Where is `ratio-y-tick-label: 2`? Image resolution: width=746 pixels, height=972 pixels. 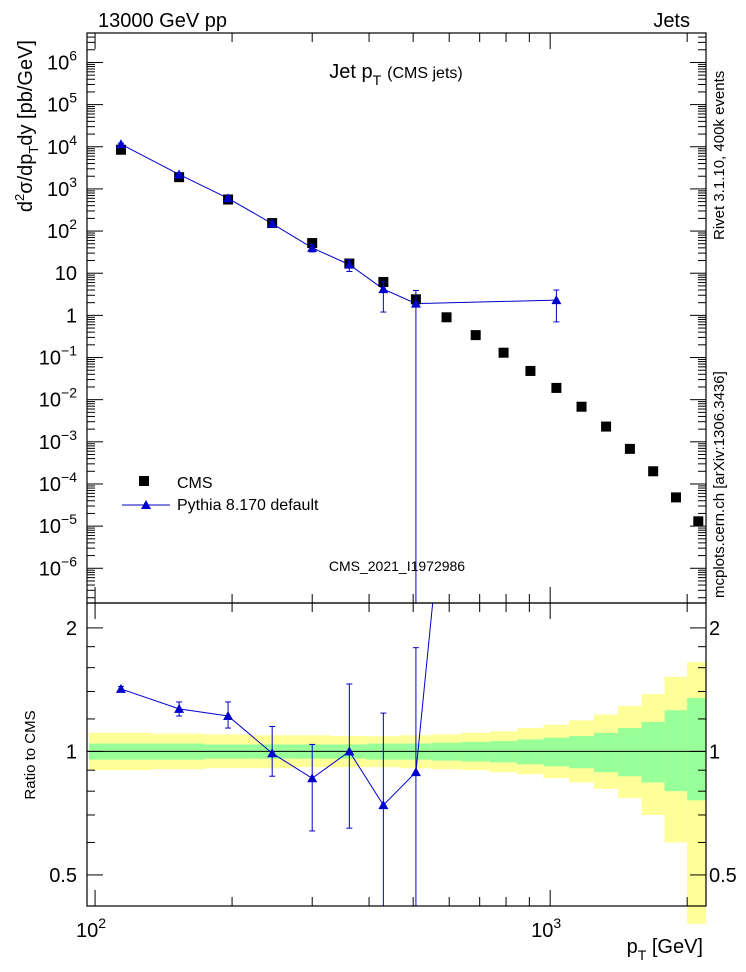
ratio-y-tick-label: 2 is located at coordinates (71, 629).